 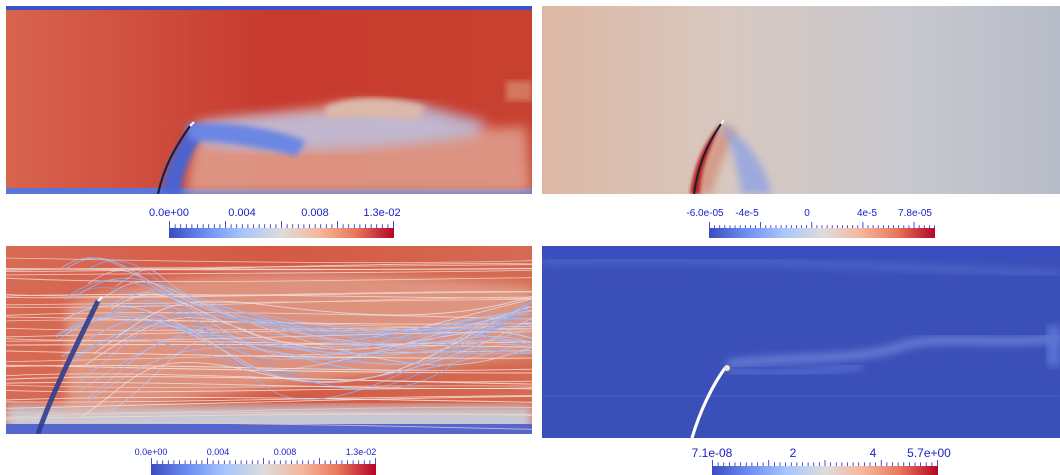 I want to click on magnitude-colorbar-ticks, so click(x=825, y=463).